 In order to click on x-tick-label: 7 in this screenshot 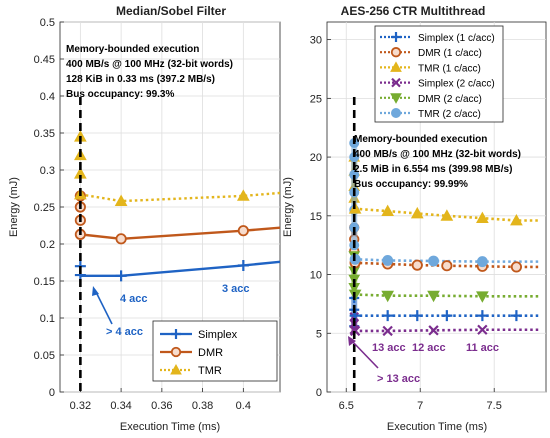, I will do `click(420, 406)`.